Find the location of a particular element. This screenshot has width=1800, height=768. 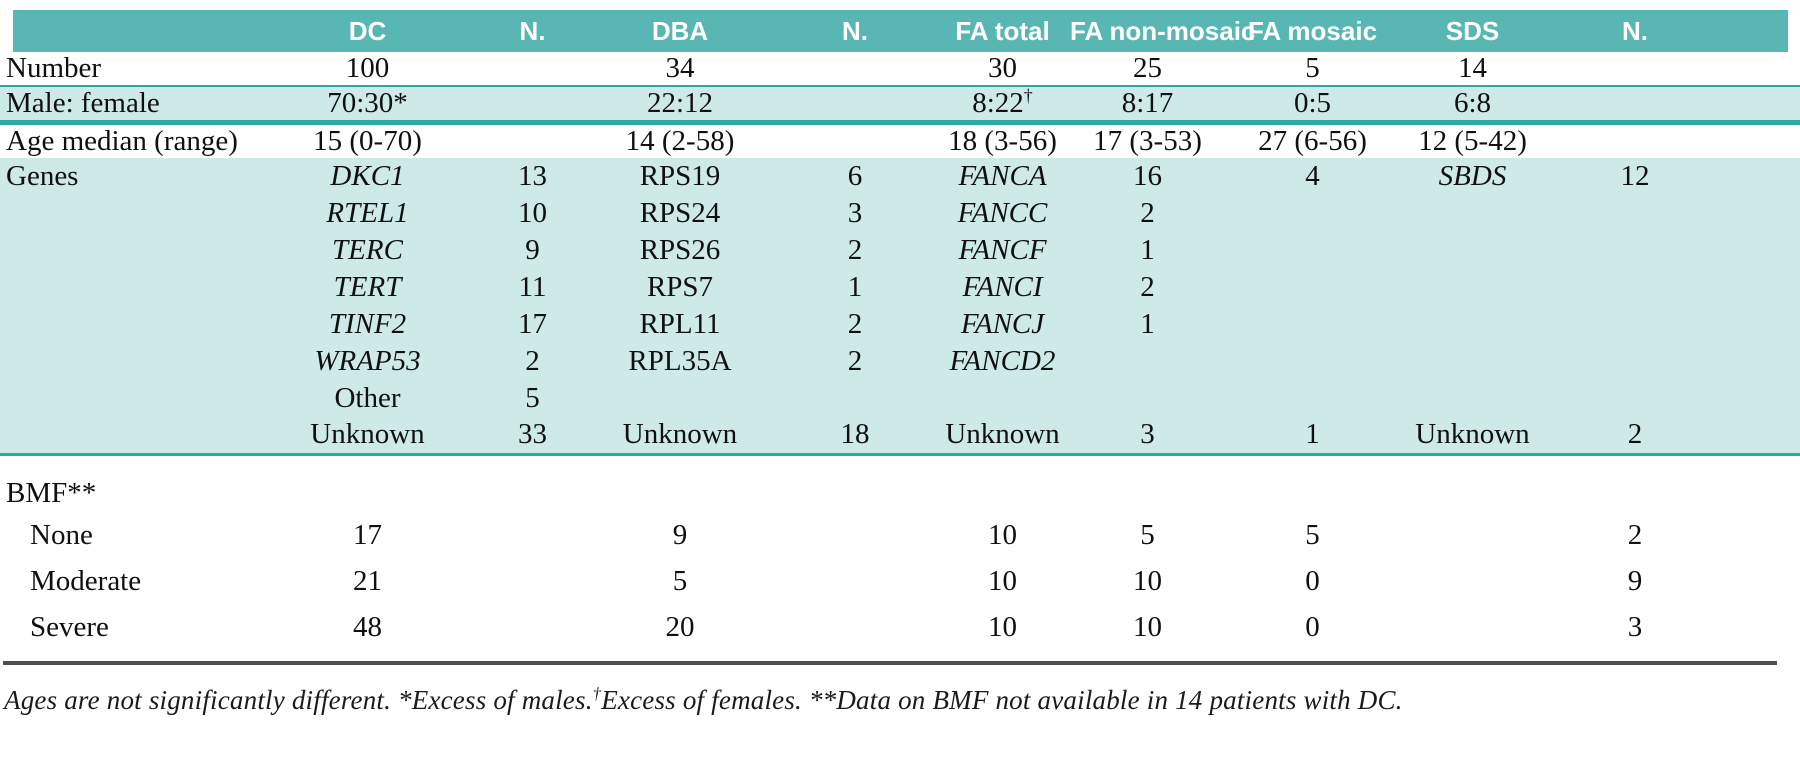

row-label-bmf-severe: Severe is located at coordinates (127, 627).